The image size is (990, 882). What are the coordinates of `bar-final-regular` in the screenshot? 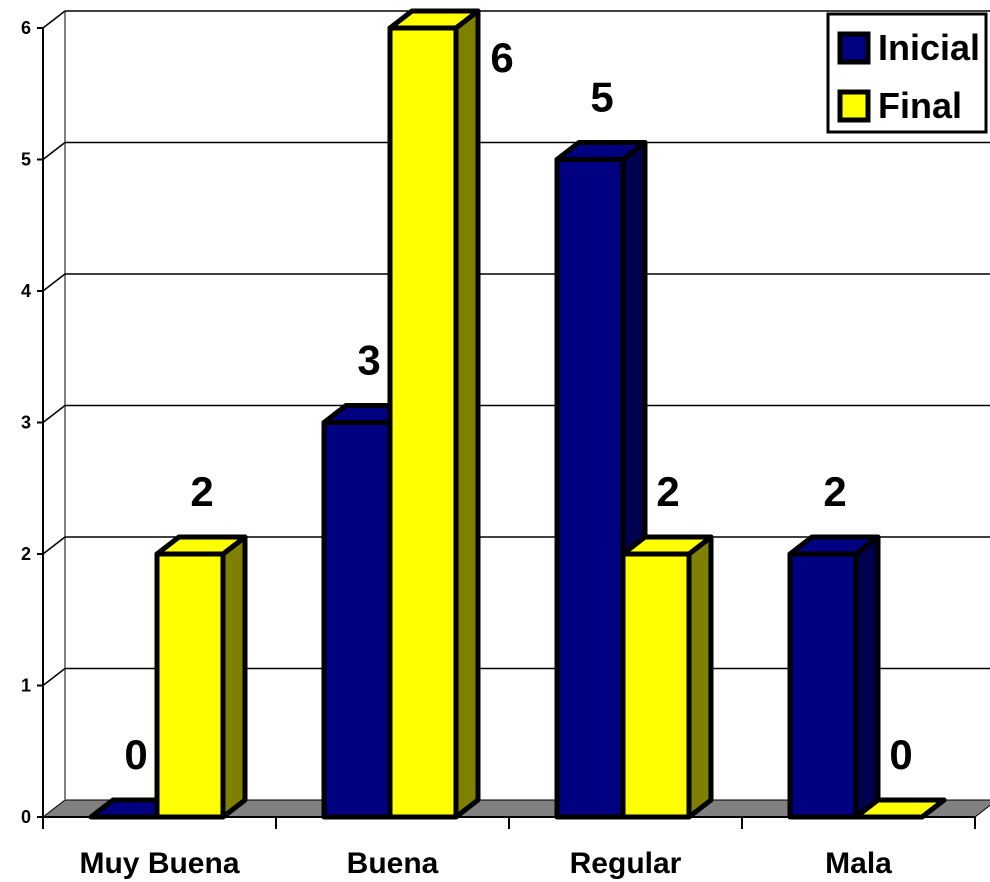 It's located at (667, 677).